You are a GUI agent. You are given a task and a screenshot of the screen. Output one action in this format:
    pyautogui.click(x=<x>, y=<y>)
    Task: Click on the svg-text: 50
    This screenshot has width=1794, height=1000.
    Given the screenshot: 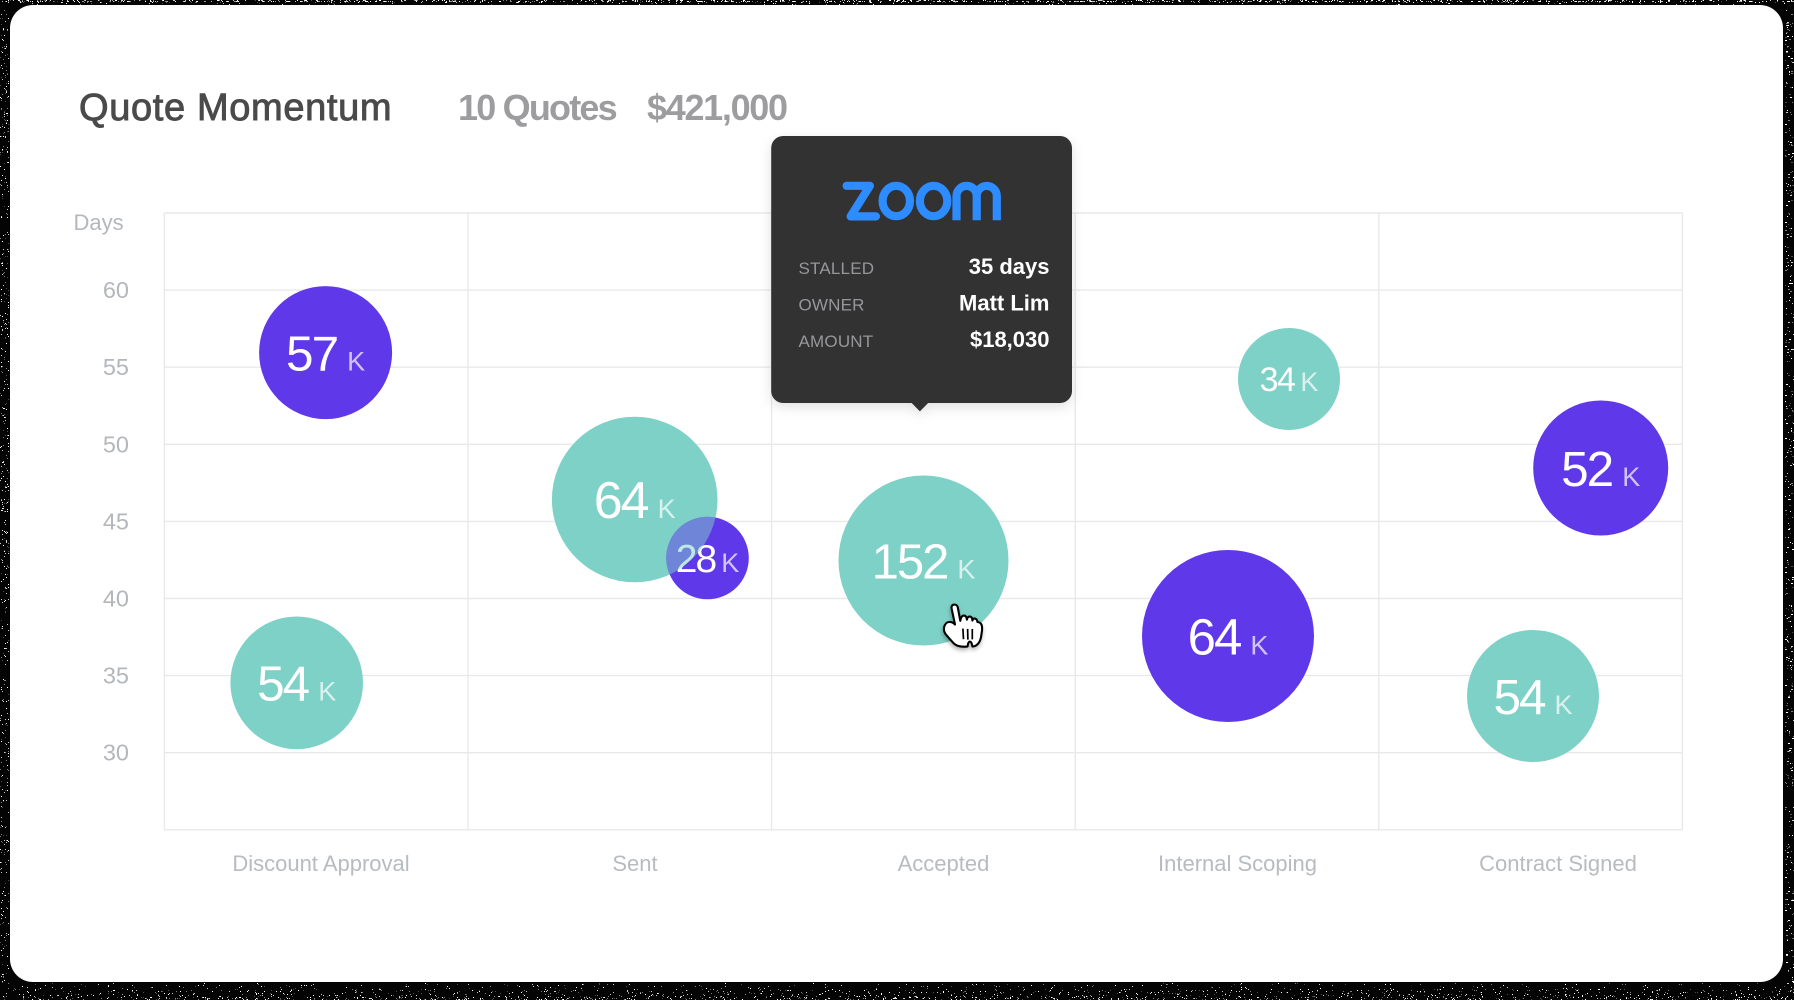 What is the action you would take?
    pyautogui.click(x=116, y=444)
    